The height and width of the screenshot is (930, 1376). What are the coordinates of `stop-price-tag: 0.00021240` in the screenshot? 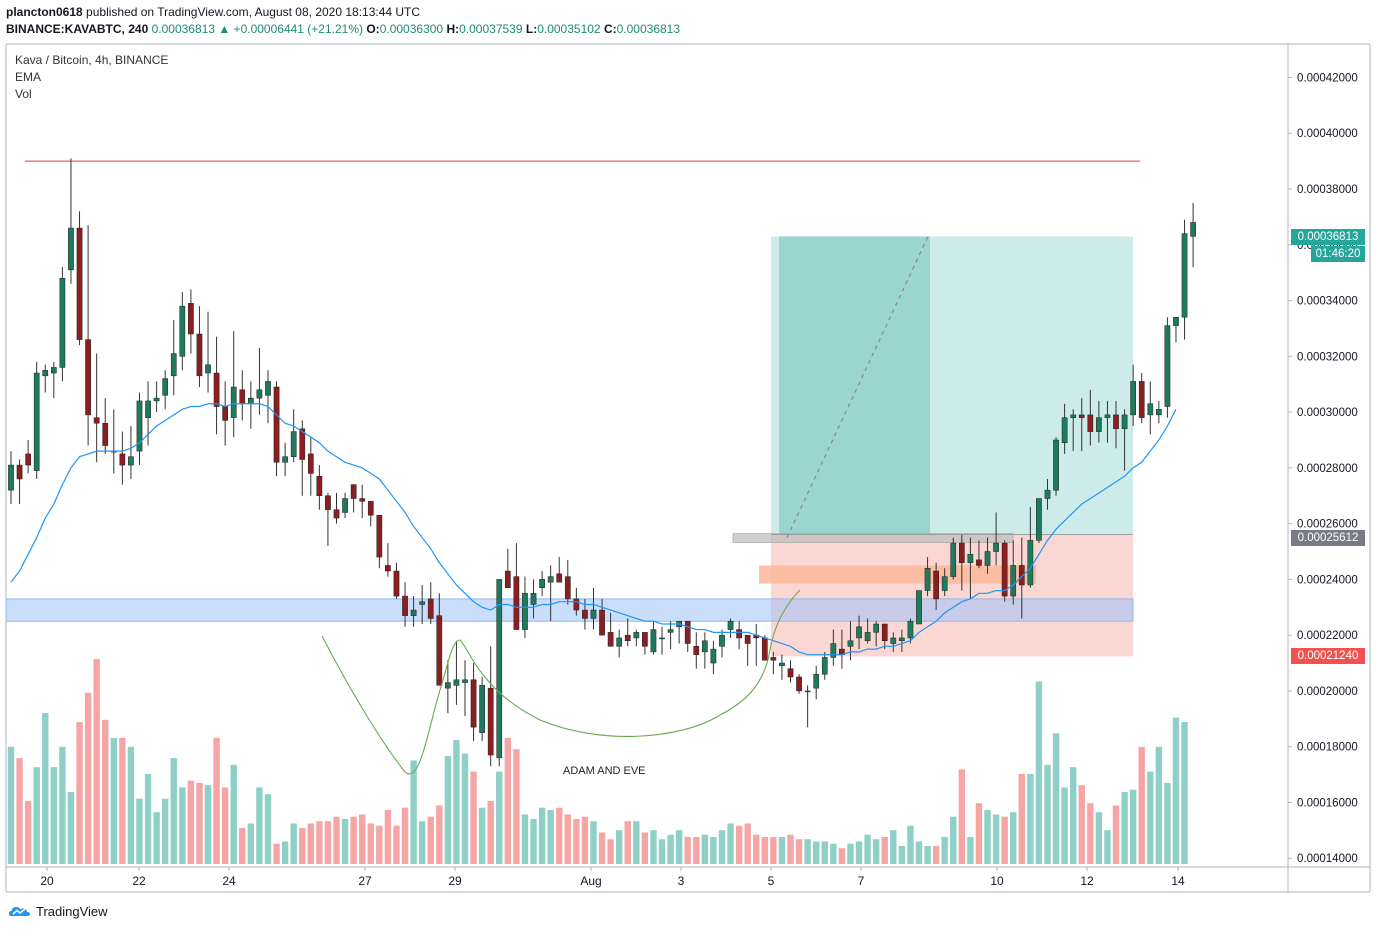 It's located at (1328, 656).